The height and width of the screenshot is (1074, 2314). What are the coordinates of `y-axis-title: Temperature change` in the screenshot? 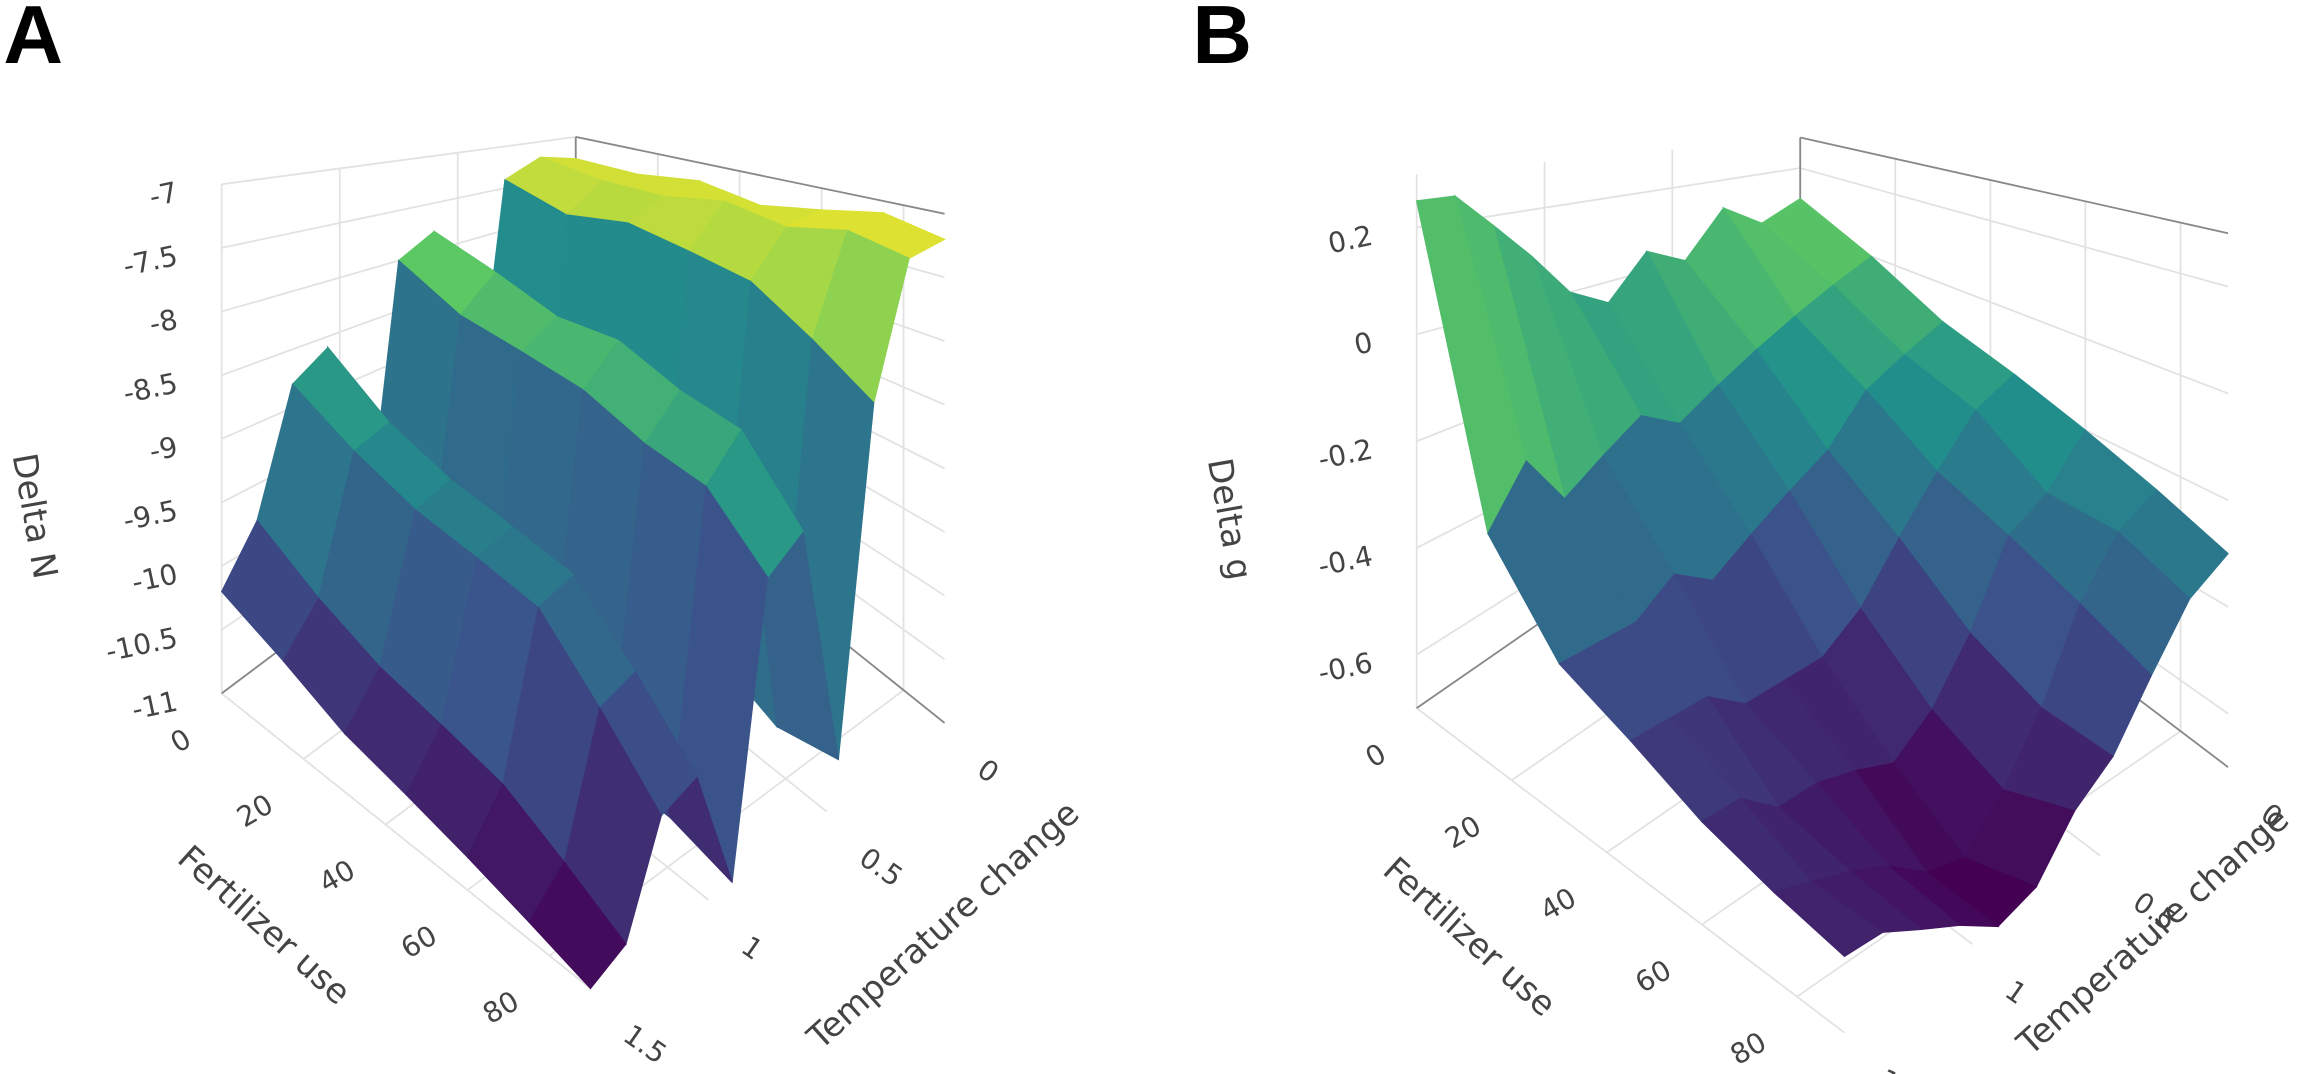 It's located at (943, 926).